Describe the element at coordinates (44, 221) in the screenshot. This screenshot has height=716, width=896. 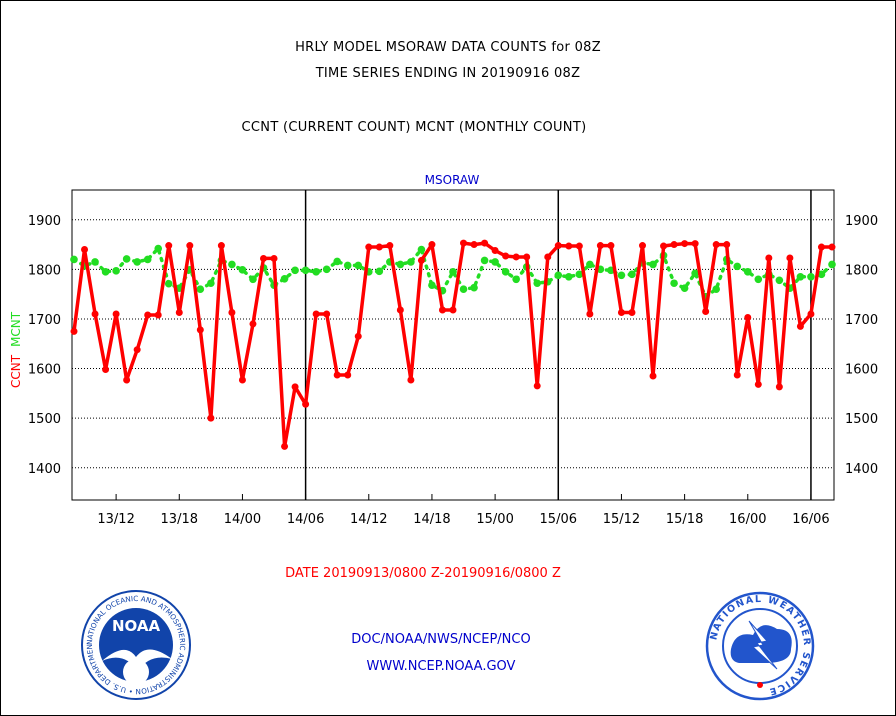
I see `y-tick-label-left: 1900` at that location.